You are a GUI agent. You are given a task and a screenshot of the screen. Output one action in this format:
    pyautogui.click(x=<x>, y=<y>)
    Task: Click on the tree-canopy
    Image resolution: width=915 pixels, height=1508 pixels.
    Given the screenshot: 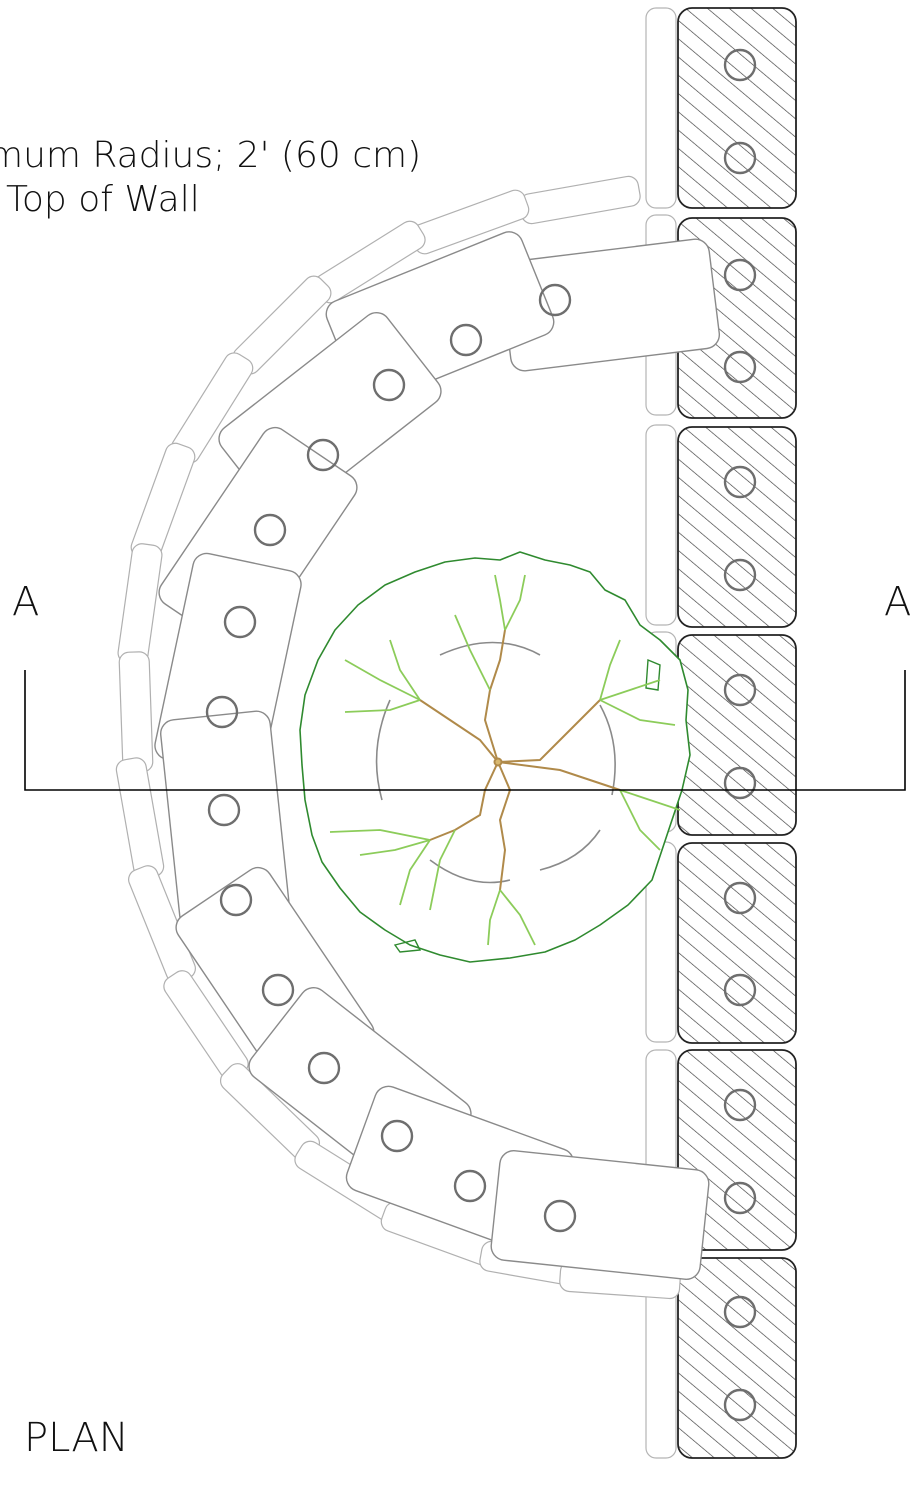 What is the action you would take?
    pyautogui.click(x=495, y=757)
    